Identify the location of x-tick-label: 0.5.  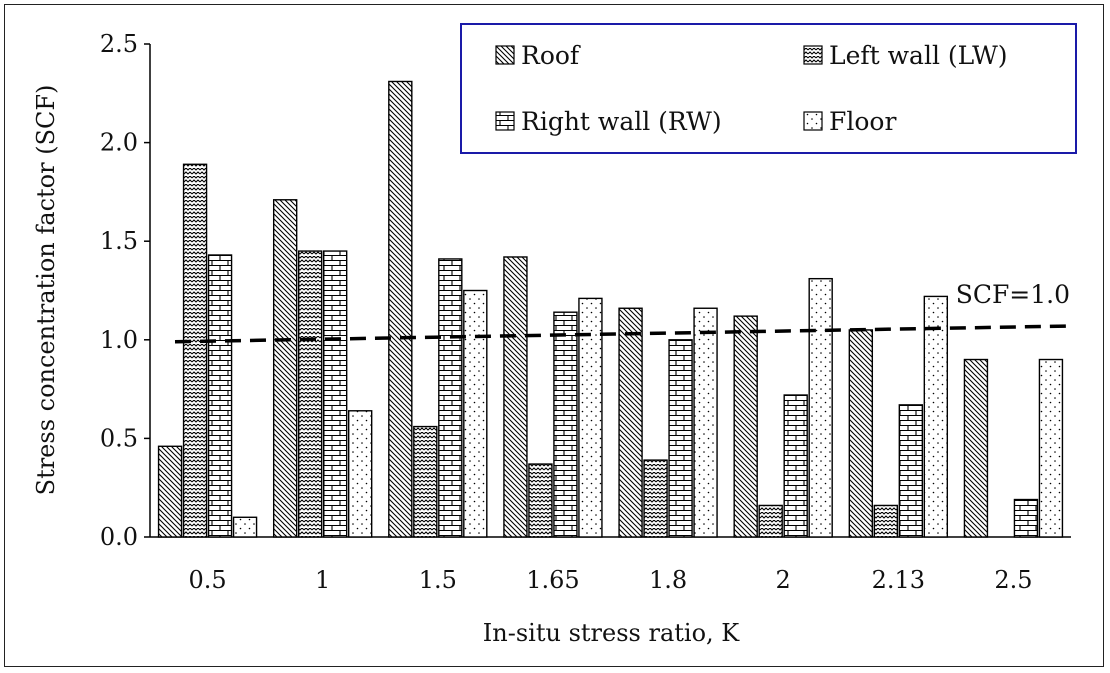
(207, 580).